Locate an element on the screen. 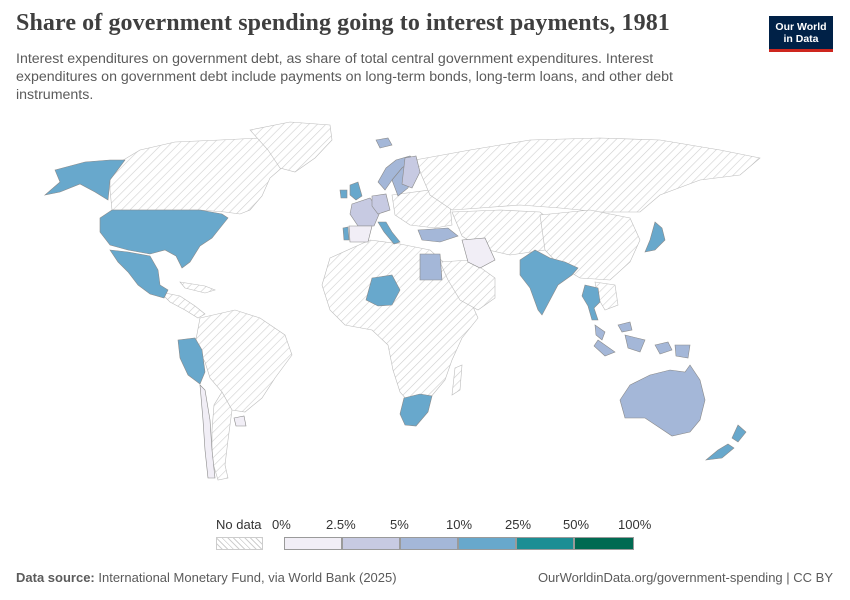  country-greenland is located at coordinates (291, 147).